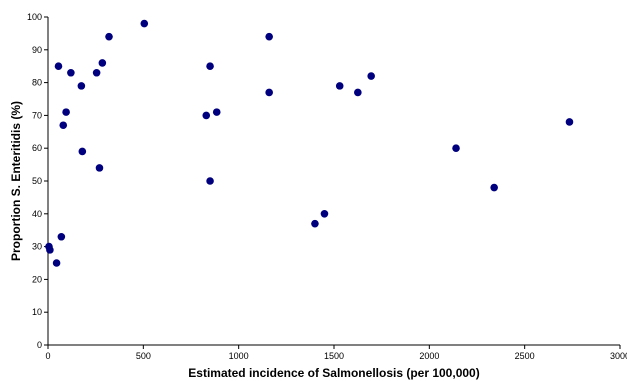 Image resolution: width=627 pixels, height=381 pixels. I want to click on y-tick-label: 50, so click(37, 181).